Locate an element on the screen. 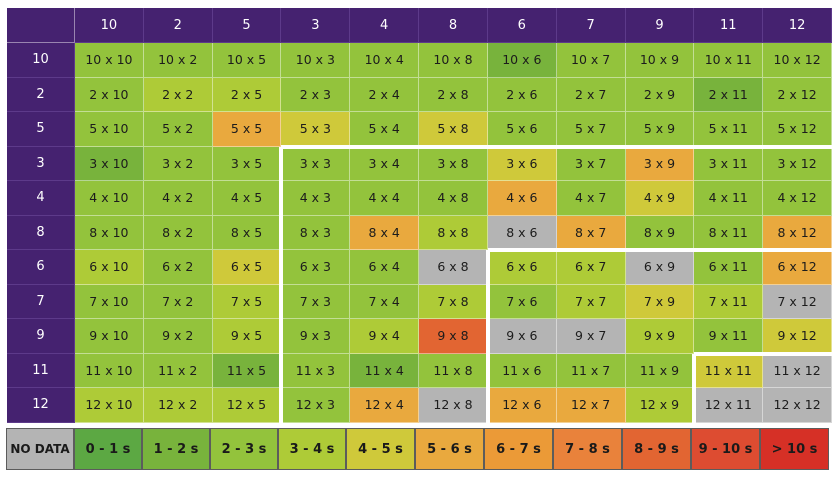 The height and width of the screenshot is (480, 837). fact-cell: 5 x 11 is located at coordinates (729, 129).